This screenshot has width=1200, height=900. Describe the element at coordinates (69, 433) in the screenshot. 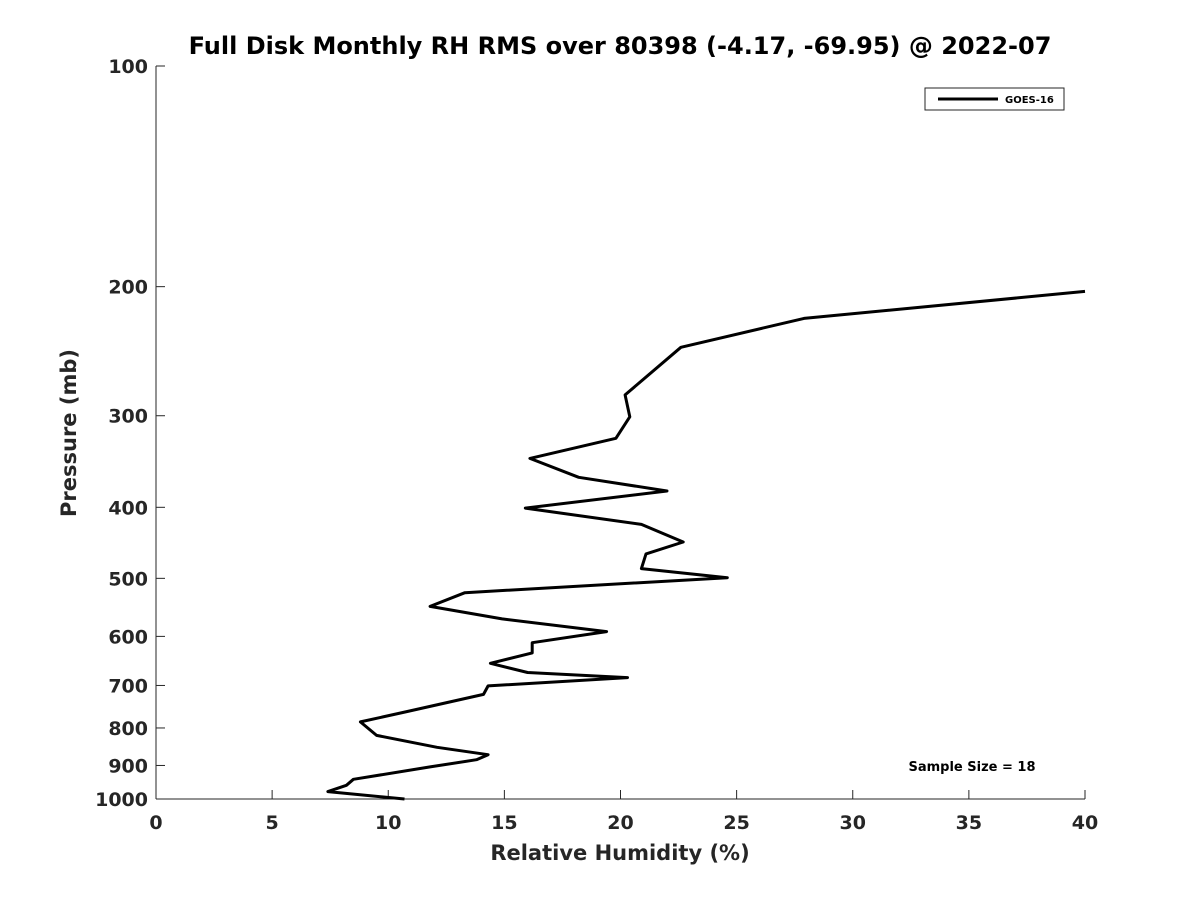

I see `y-axis-label: Pressure (mb)` at that location.